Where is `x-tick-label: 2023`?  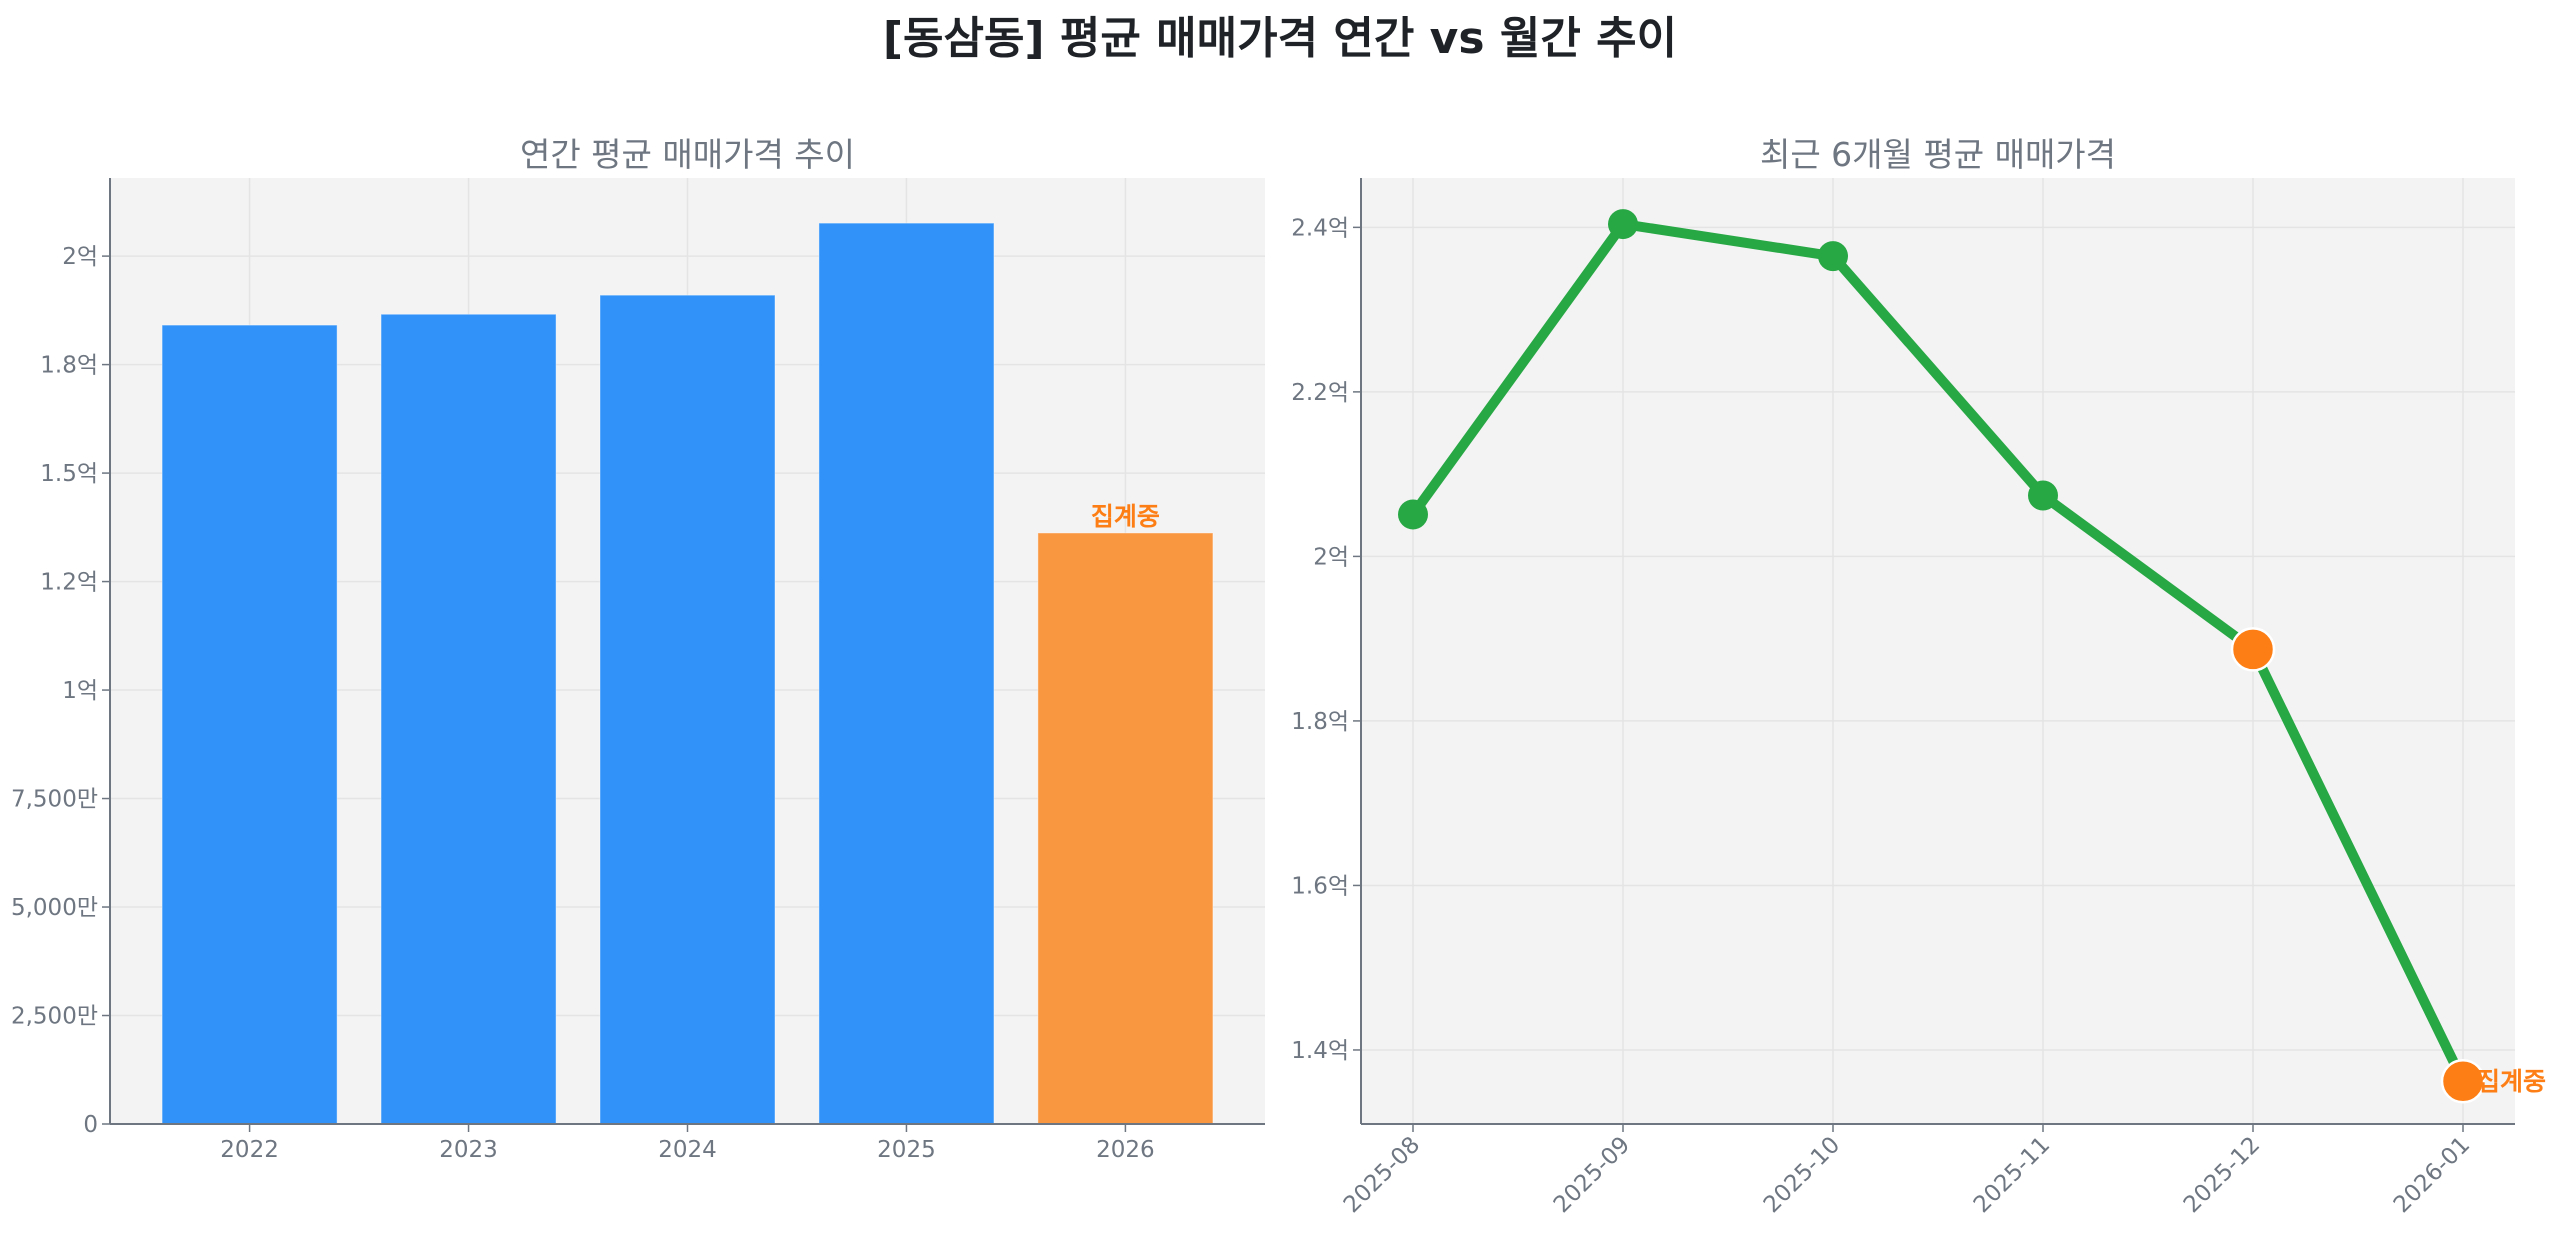 x-tick-label: 2023 is located at coordinates (468, 1150).